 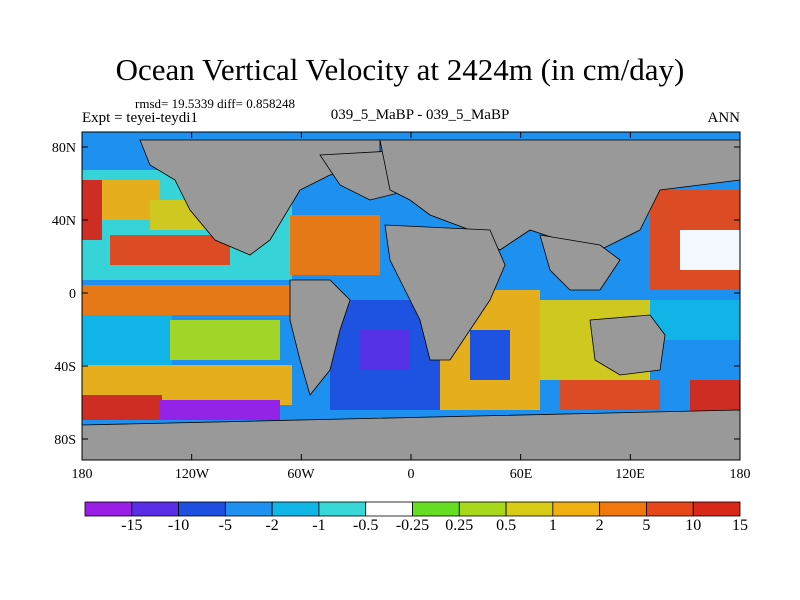 I want to click on y-tick-label: 40N, so click(x=63, y=221).